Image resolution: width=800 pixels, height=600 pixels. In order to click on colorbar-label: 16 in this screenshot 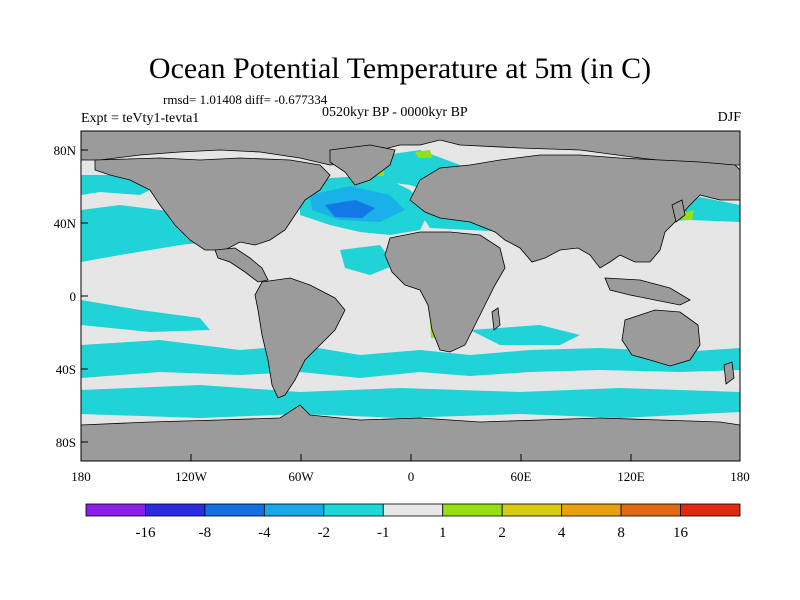, I will do `click(681, 533)`.